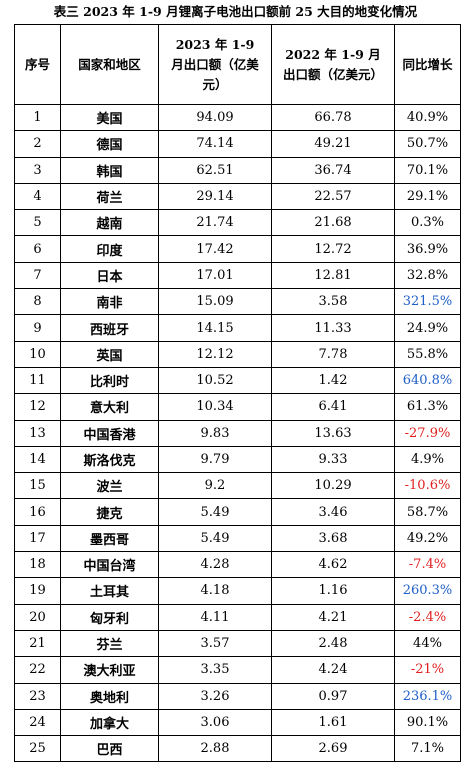 Image resolution: width=471 pixels, height=765 pixels. Describe the element at coordinates (37, 643) in the screenshot. I see `seq-cell: 21` at that location.